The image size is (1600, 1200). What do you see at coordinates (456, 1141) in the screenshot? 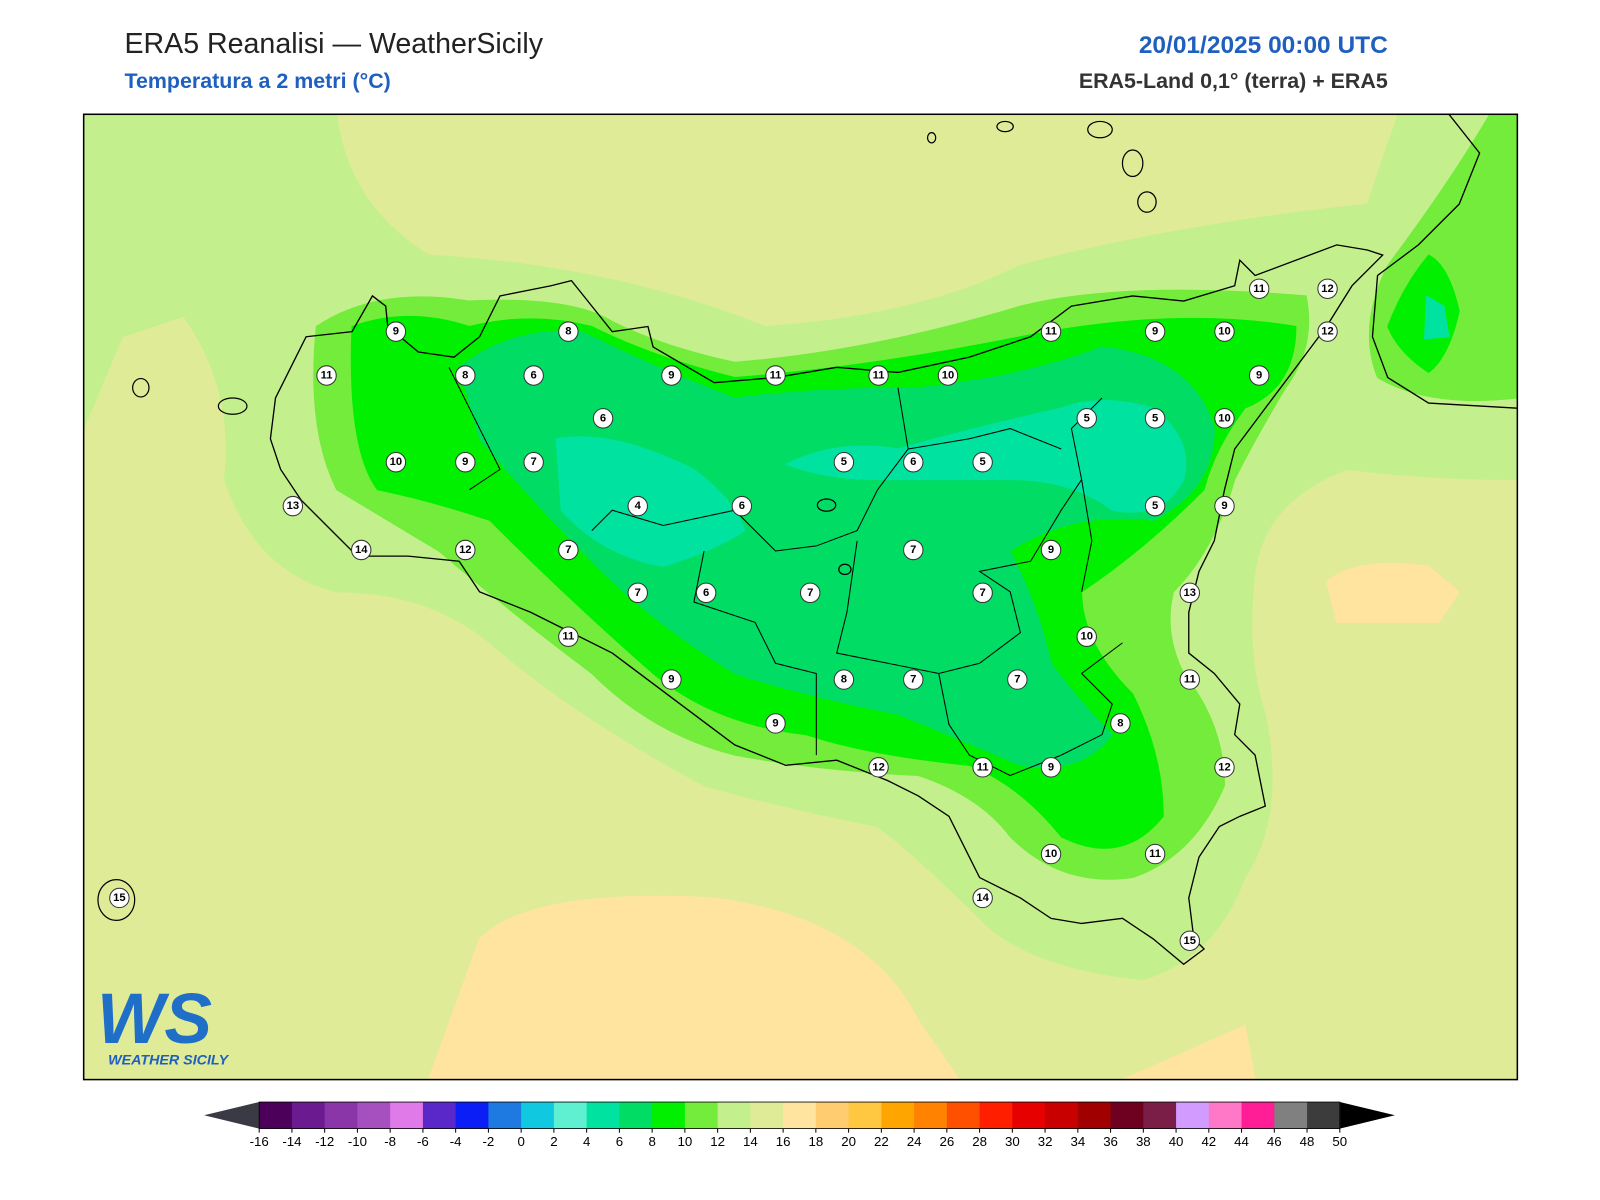
I see `colorbar-tick-label: -4` at bounding box center [456, 1141].